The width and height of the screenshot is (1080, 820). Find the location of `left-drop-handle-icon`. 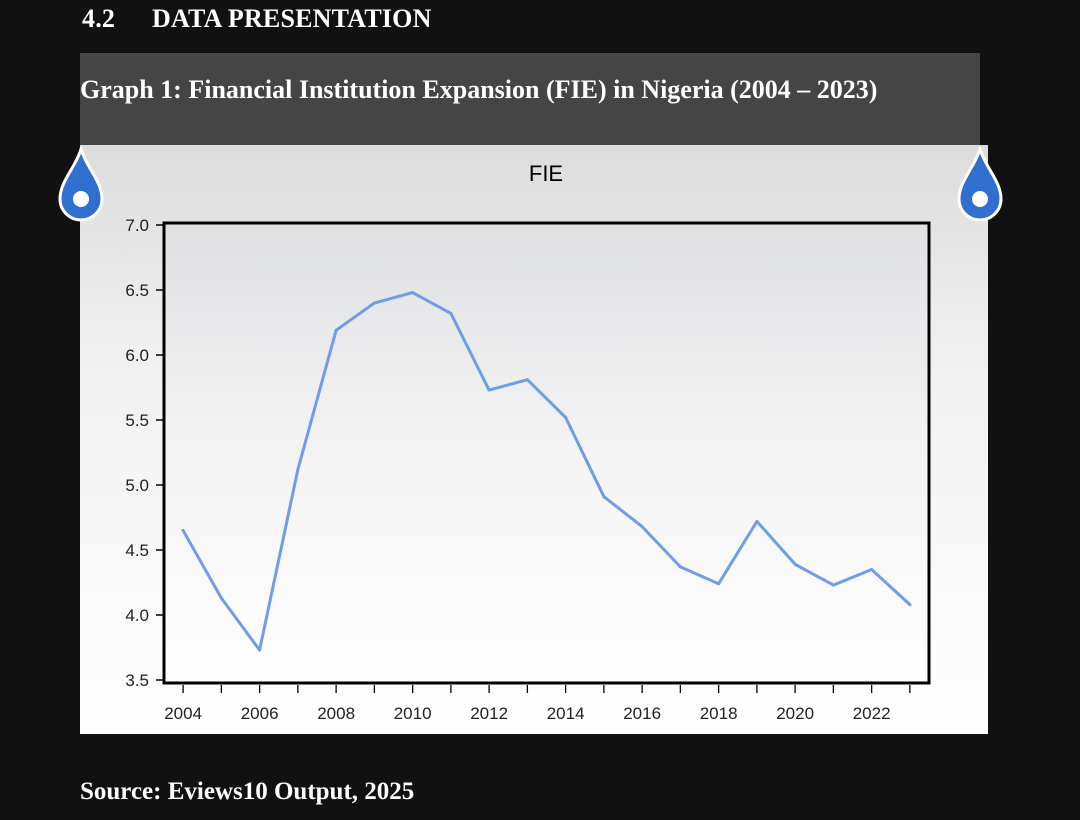

left-drop-handle-icon is located at coordinates (81, 186).